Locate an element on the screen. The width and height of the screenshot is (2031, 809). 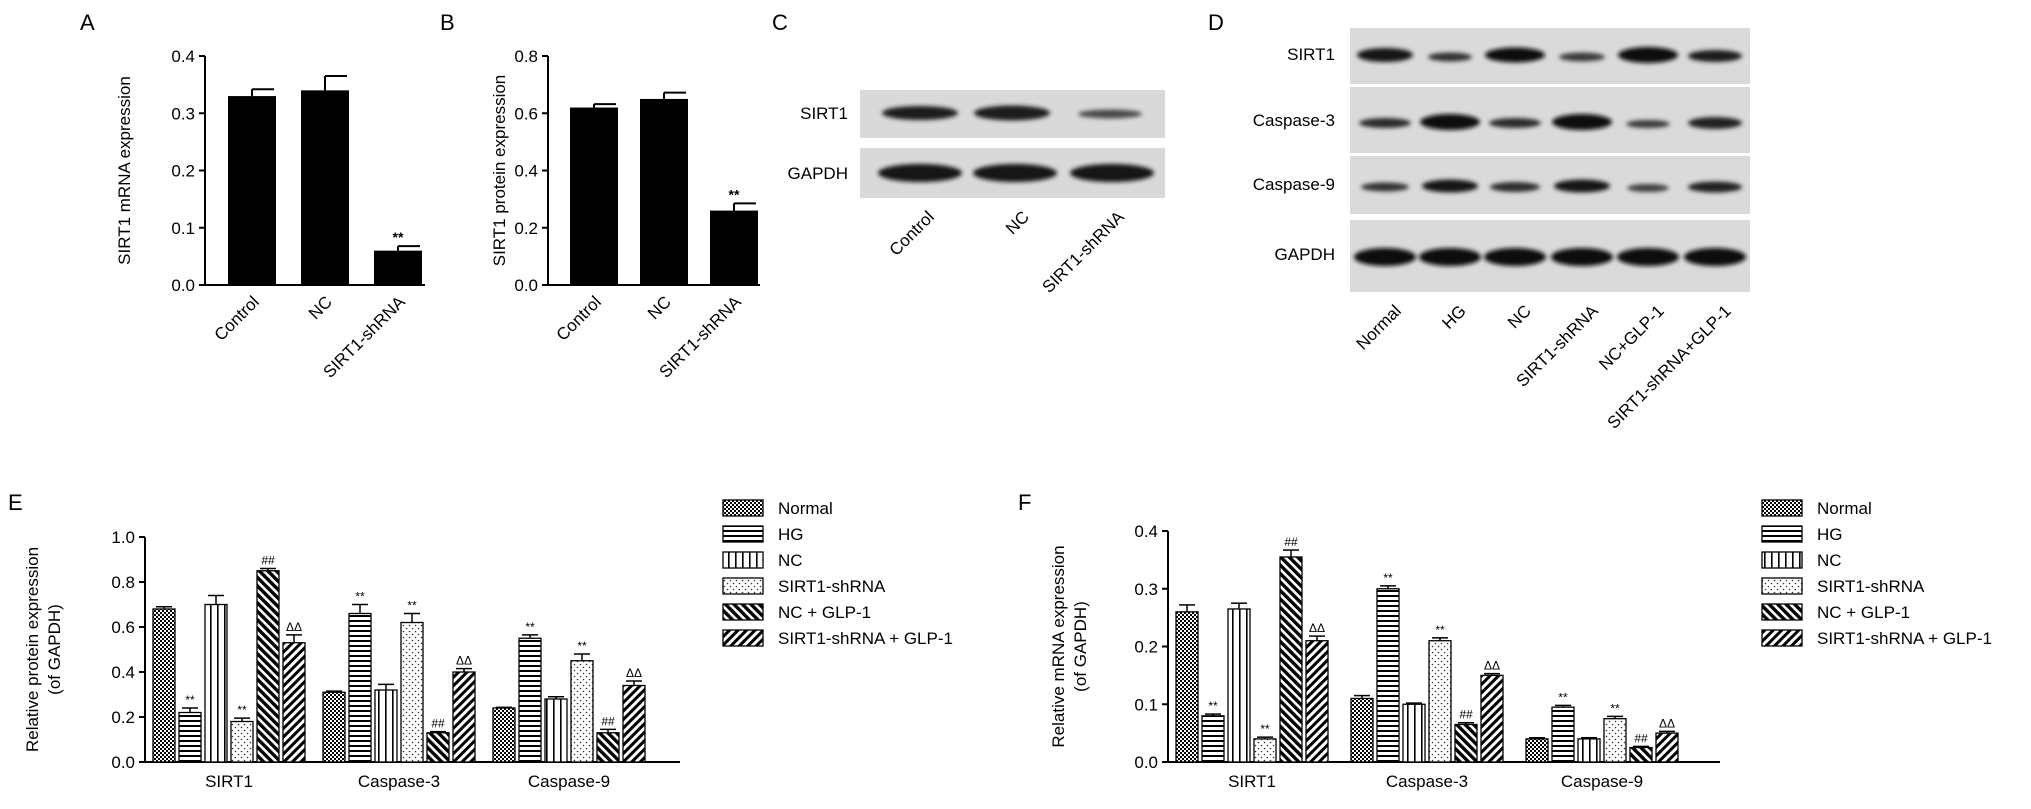
blot-c-row-label-gapdh: GAPDH is located at coordinates (818, 173).